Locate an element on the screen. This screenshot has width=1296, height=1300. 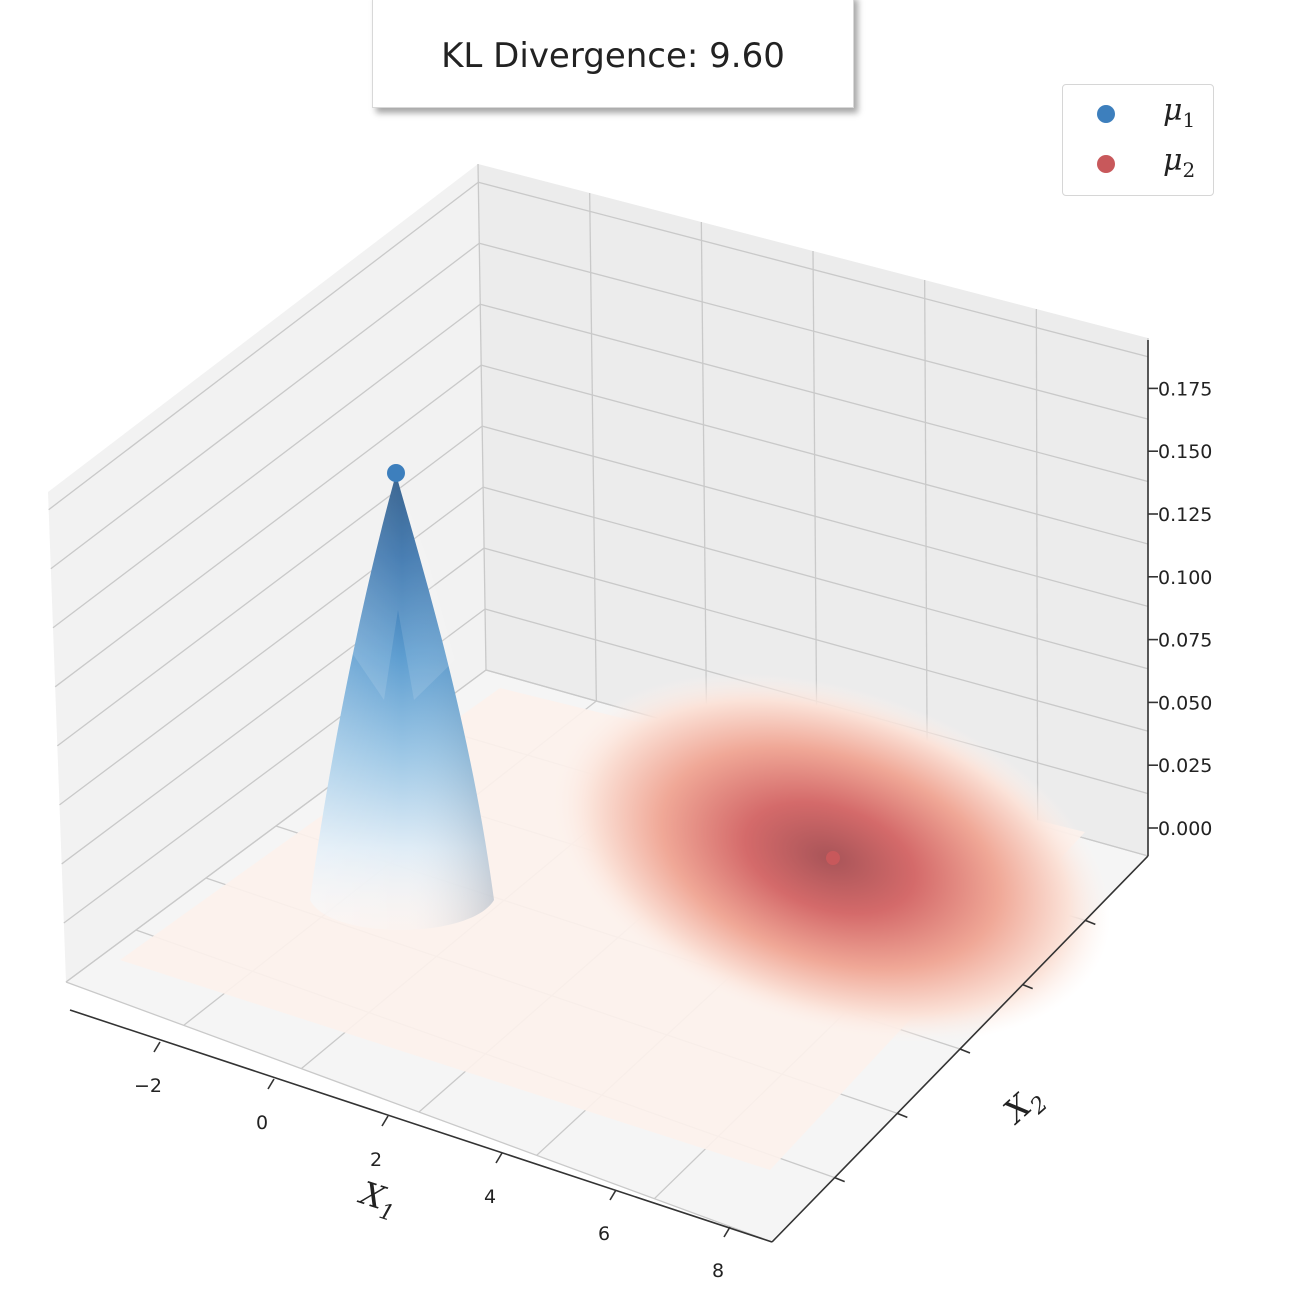
z-tick-label: 0.050 is located at coordinates (1185, 703).